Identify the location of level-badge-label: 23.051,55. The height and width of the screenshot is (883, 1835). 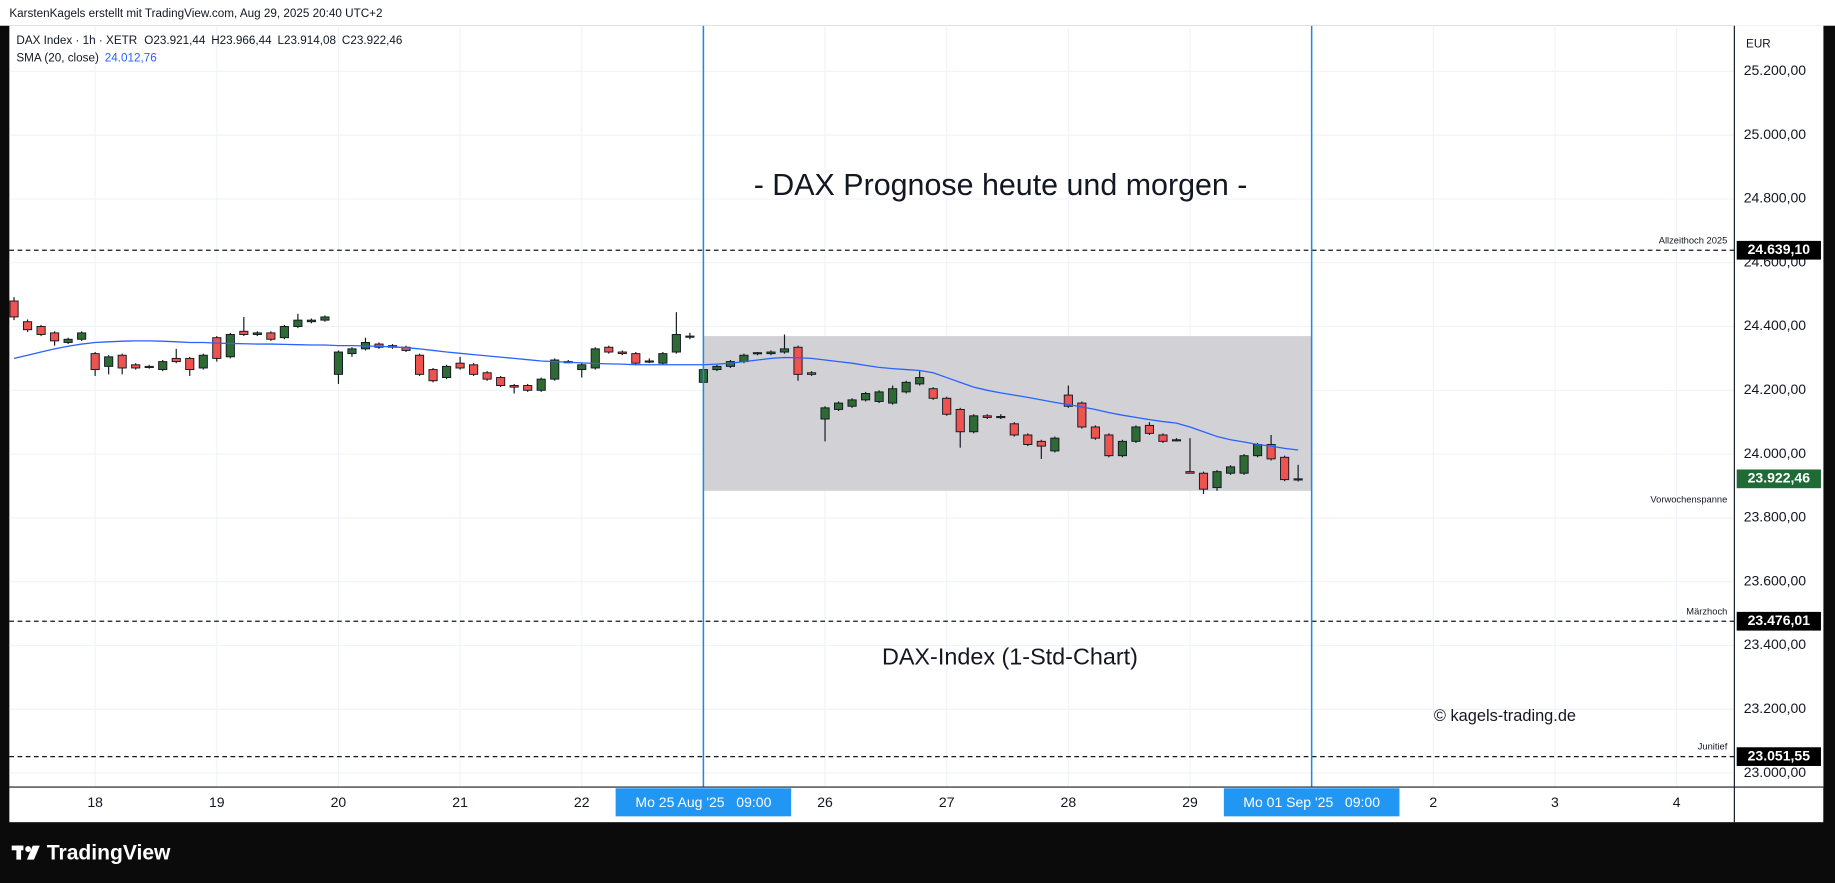
(1779, 755).